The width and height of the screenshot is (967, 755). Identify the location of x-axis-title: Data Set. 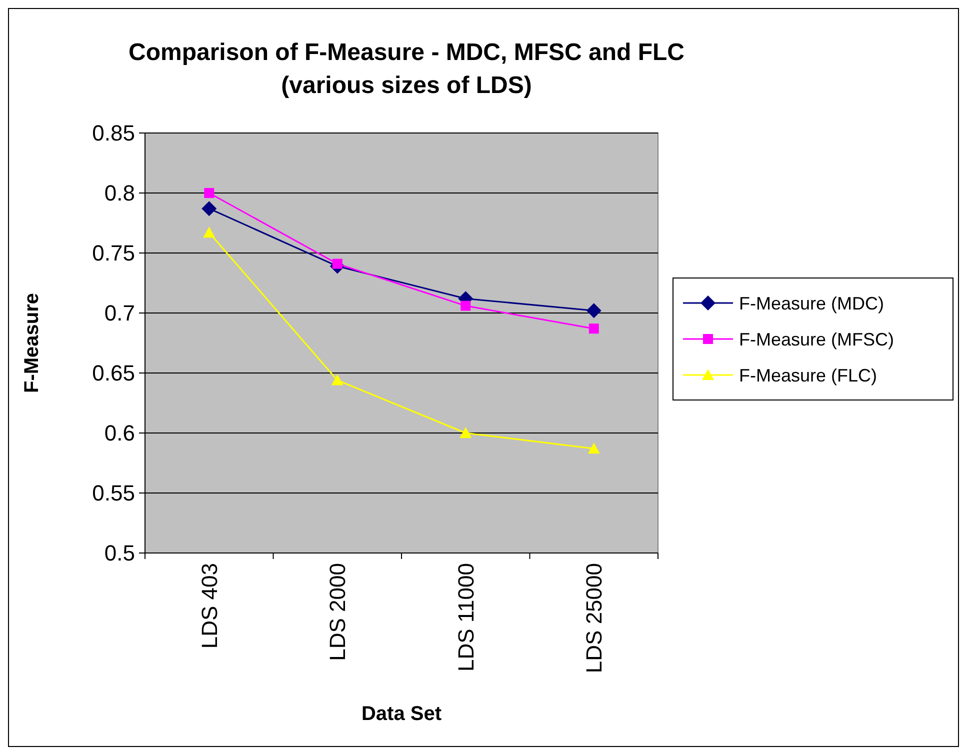
(401, 714).